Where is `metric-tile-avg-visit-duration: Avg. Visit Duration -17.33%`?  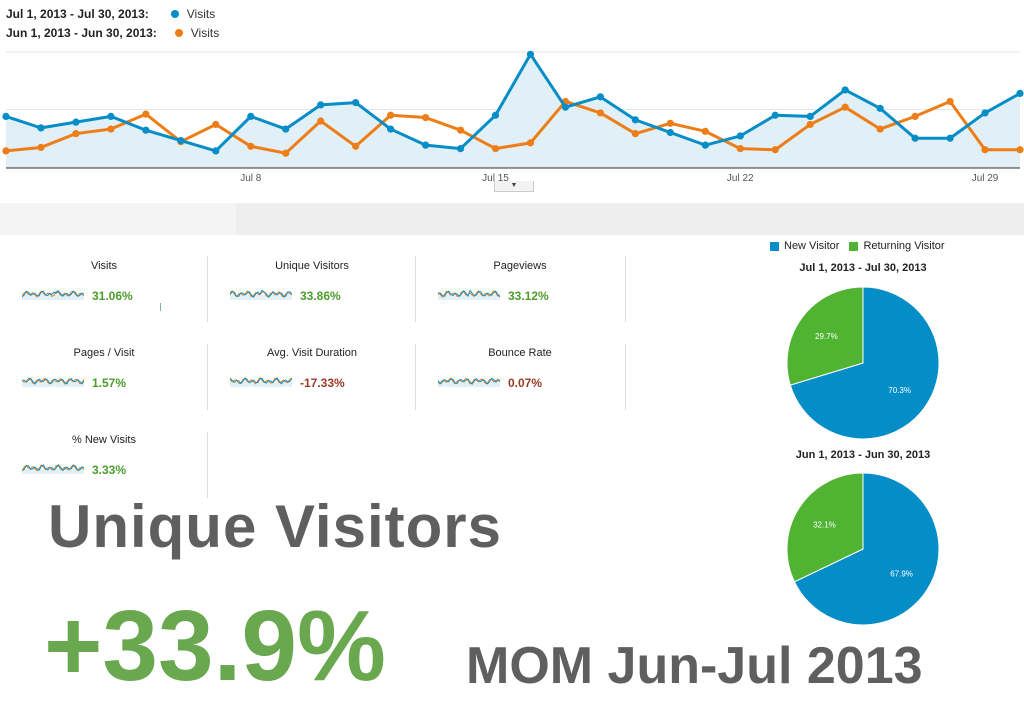
metric-tile-avg-visit-duration: Avg. Visit Duration -17.33% is located at coordinates (312, 375).